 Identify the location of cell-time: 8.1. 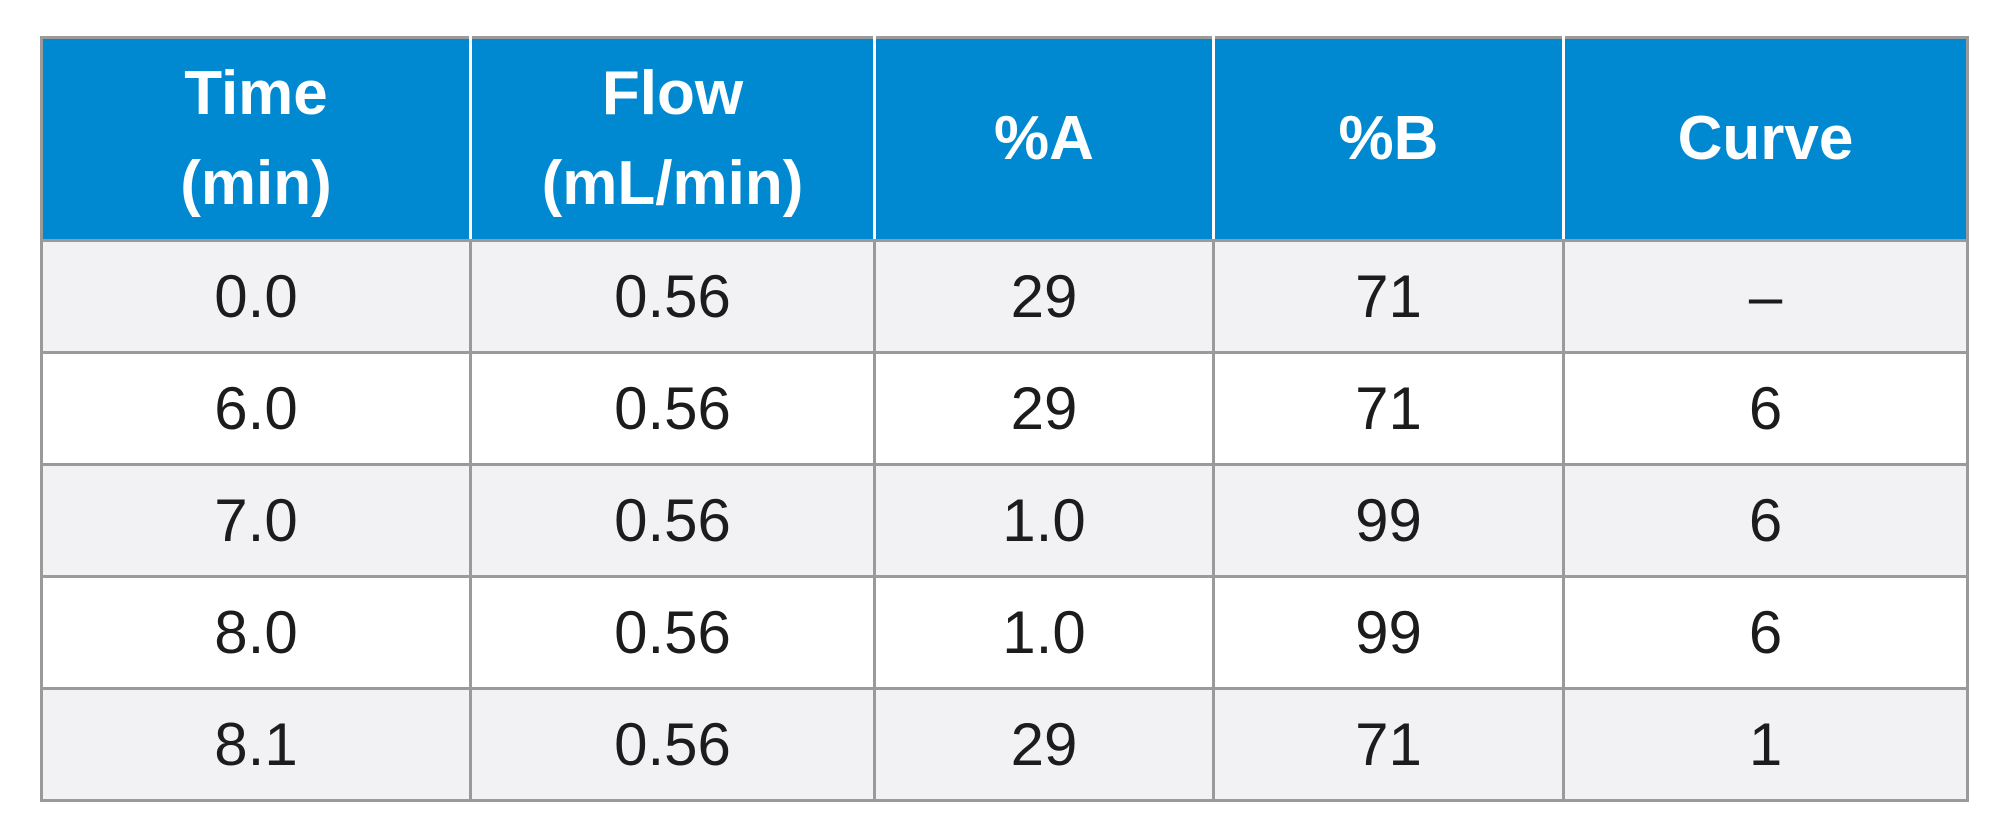
(256, 744).